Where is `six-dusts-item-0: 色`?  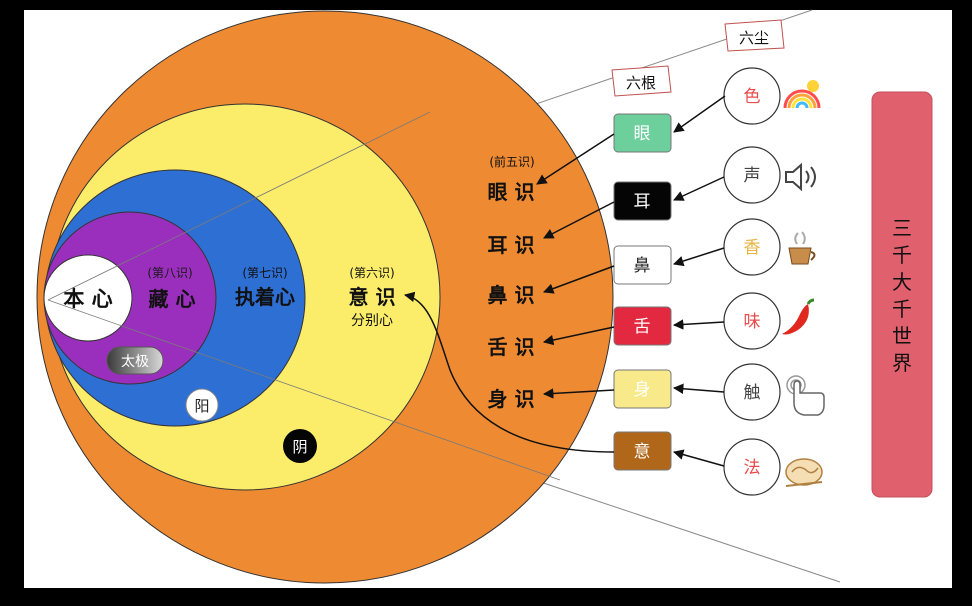
six-dusts-item-0: 色 is located at coordinates (752, 96).